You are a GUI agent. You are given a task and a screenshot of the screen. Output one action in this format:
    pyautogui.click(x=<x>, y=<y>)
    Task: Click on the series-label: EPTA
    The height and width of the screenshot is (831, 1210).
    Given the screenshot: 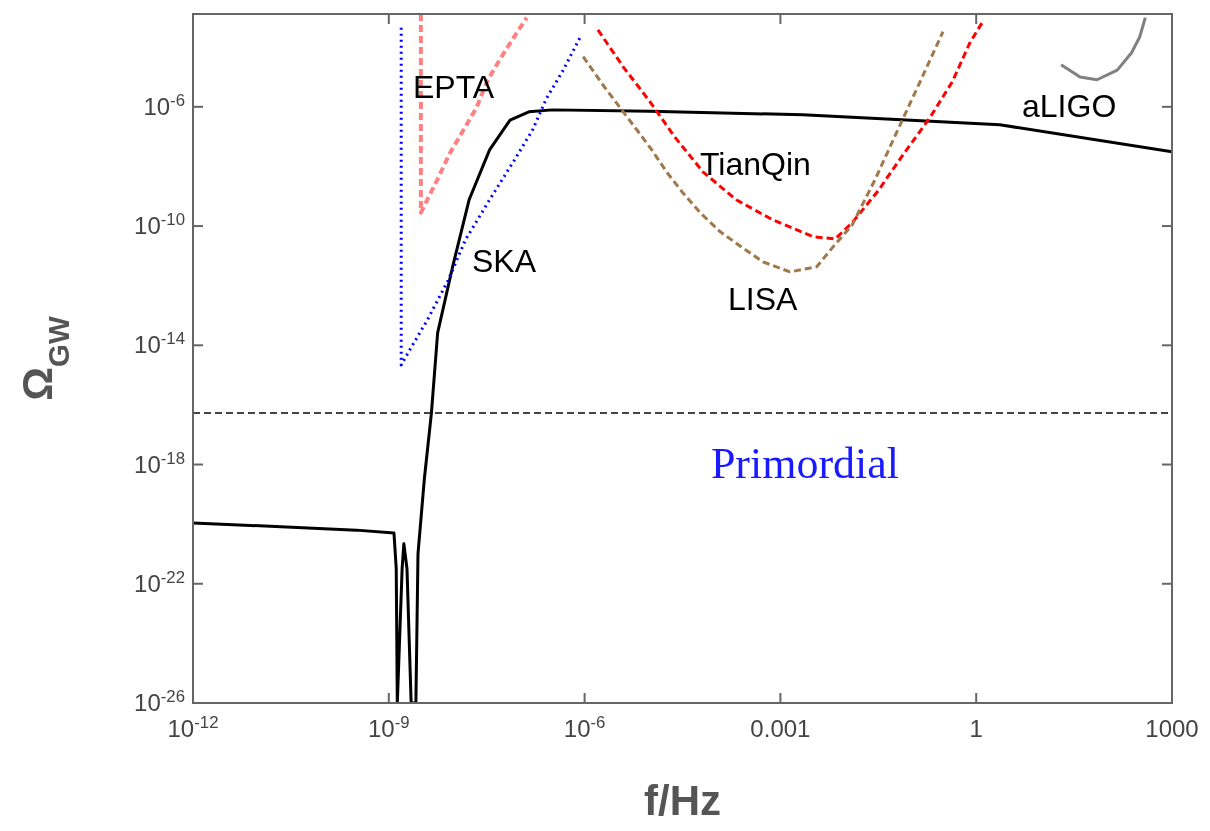 What is the action you would take?
    pyautogui.click(x=454, y=87)
    